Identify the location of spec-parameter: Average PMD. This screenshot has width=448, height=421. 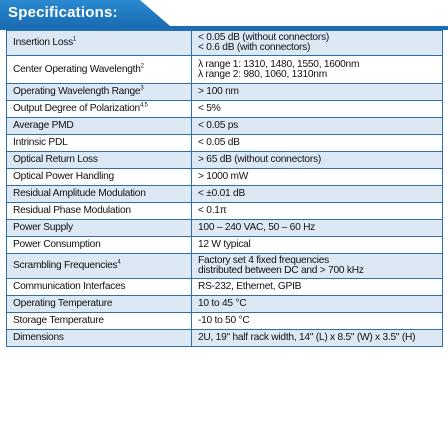
(99, 126).